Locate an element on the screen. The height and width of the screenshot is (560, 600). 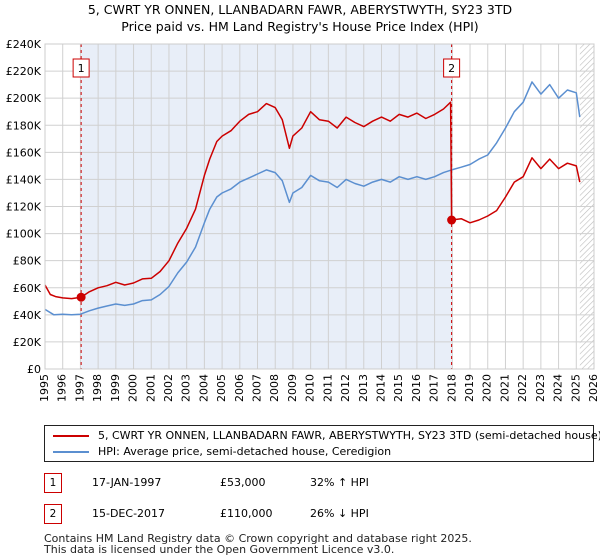
x-tick-label: 2009 is located at coordinates (292, 388).